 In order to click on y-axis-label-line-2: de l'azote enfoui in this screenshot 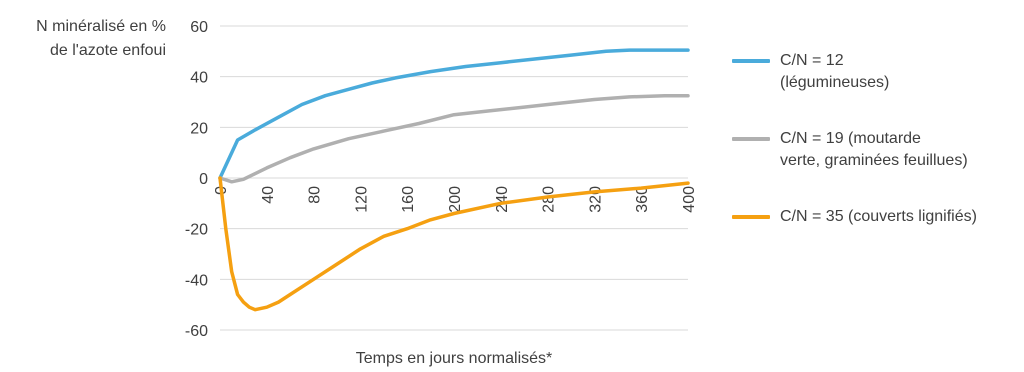, I will do `click(107, 50)`.